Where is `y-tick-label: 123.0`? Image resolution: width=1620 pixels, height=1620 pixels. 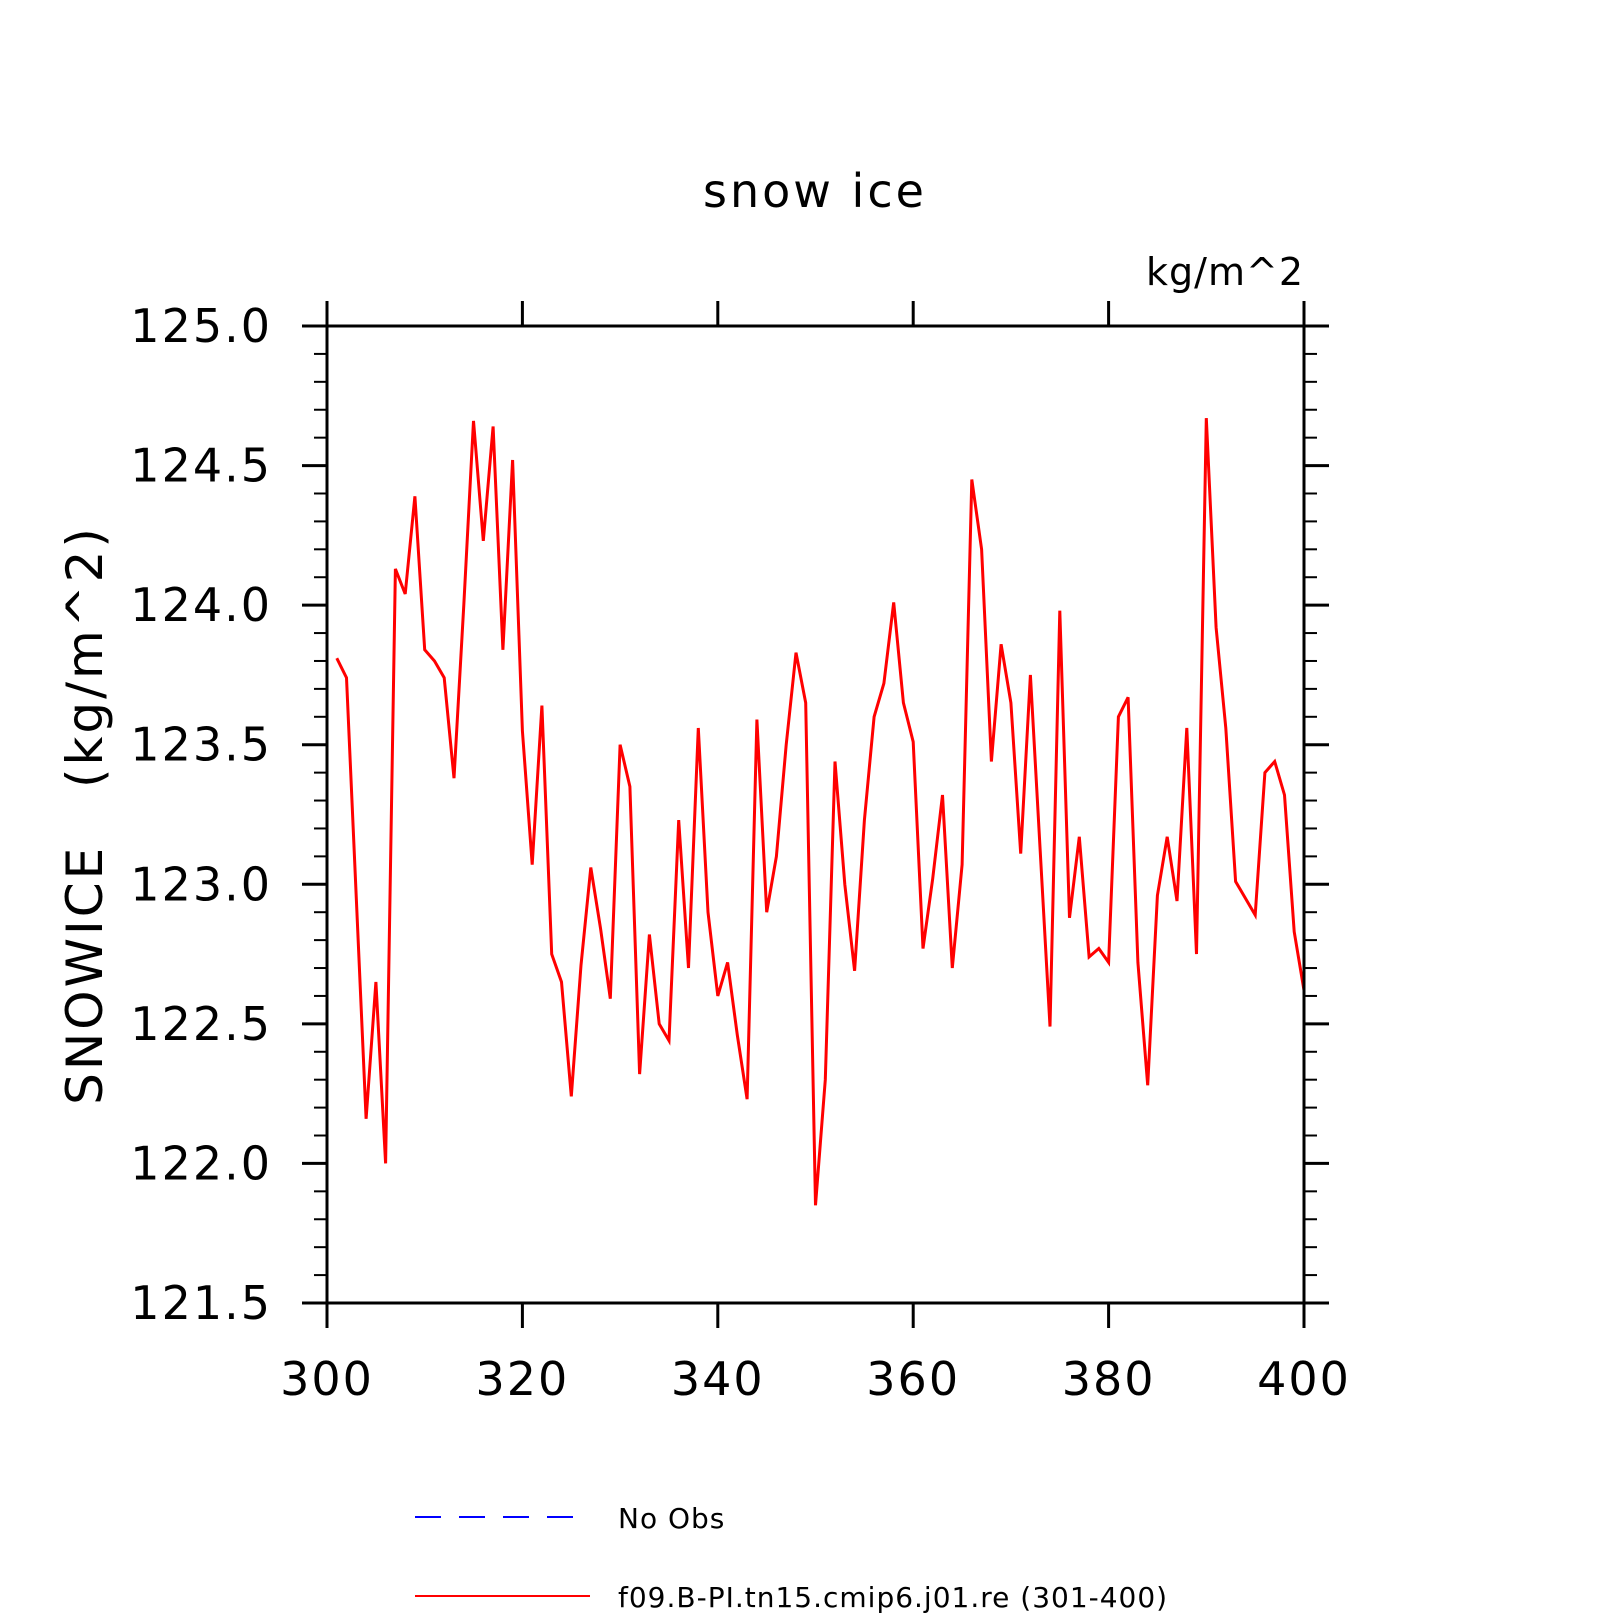
y-tick-label: 123.0 is located at coordinates (201, 884).